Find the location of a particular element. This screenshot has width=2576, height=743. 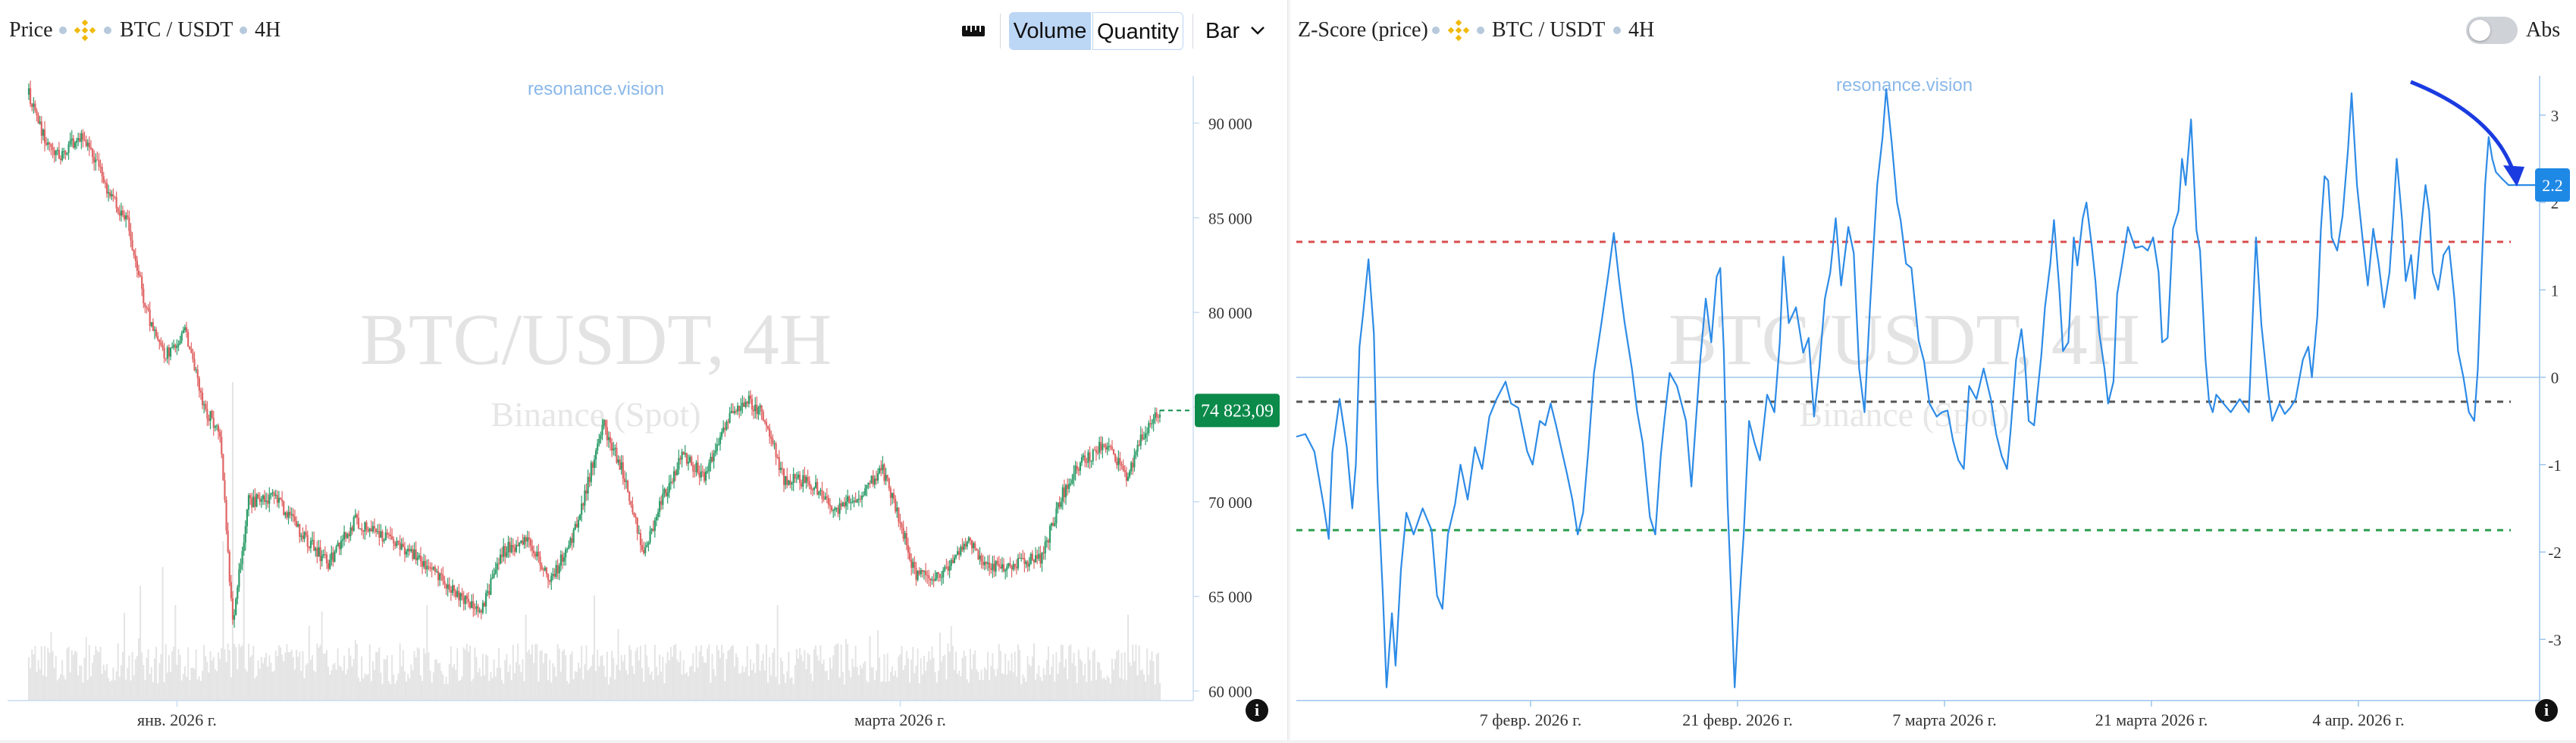

chevron-down-icon is located at coordinates (1257, 30).